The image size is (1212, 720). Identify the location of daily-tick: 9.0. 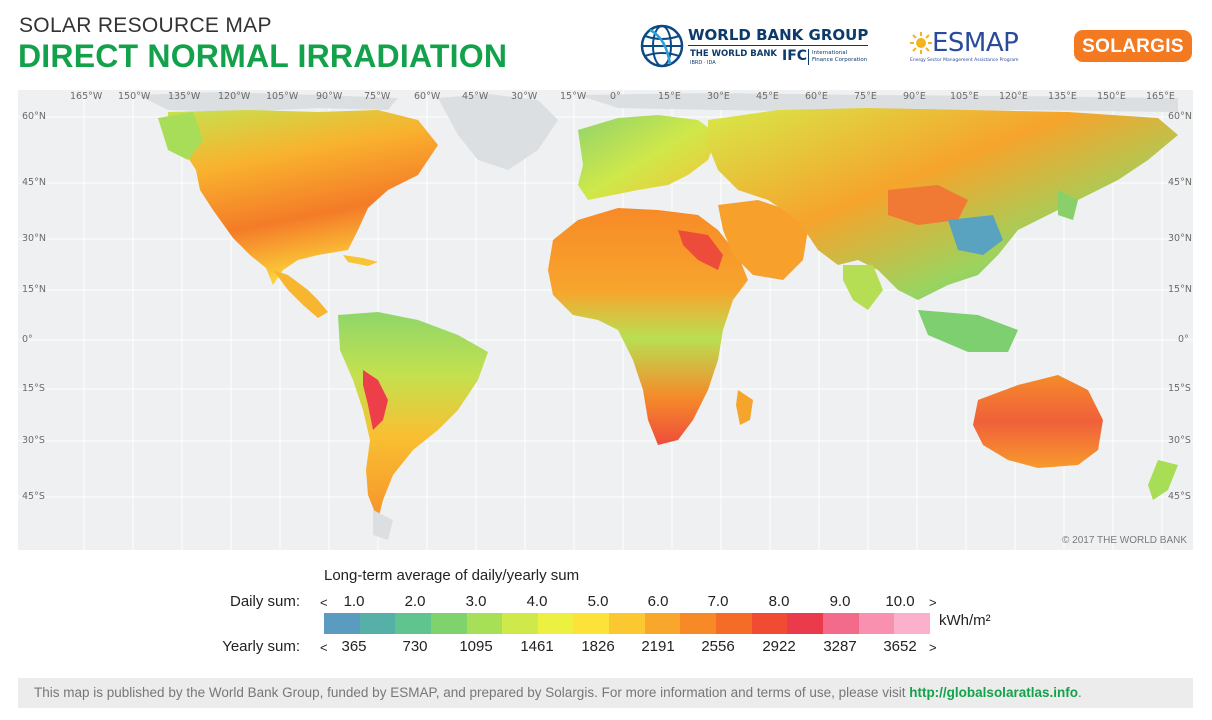
(840, 601).